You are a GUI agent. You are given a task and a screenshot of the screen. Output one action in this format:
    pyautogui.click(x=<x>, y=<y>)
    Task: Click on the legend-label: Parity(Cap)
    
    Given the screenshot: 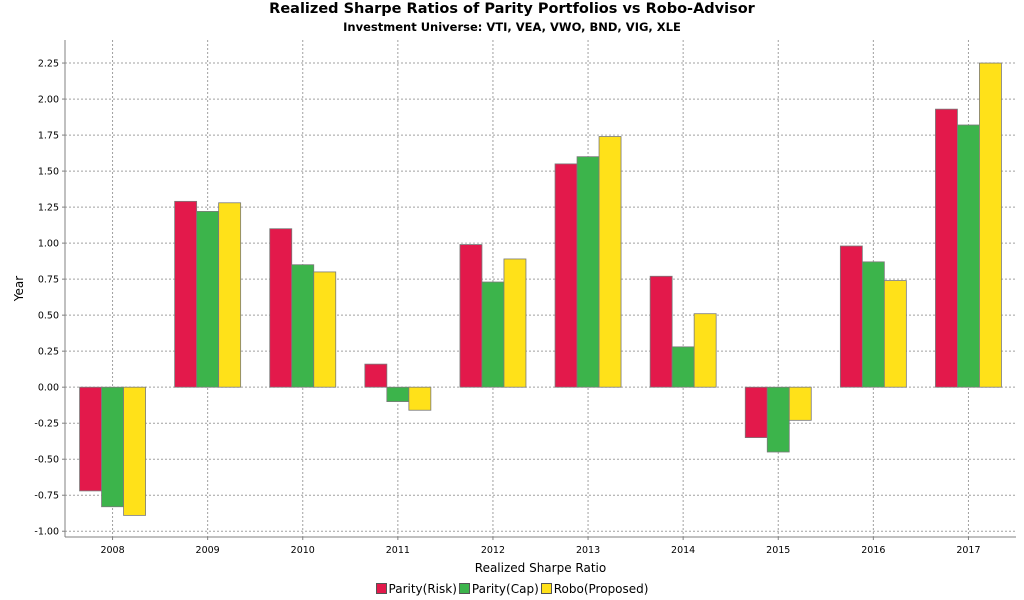 What is the action you would take?
    pyautogui.click(x=505, y=589)
    